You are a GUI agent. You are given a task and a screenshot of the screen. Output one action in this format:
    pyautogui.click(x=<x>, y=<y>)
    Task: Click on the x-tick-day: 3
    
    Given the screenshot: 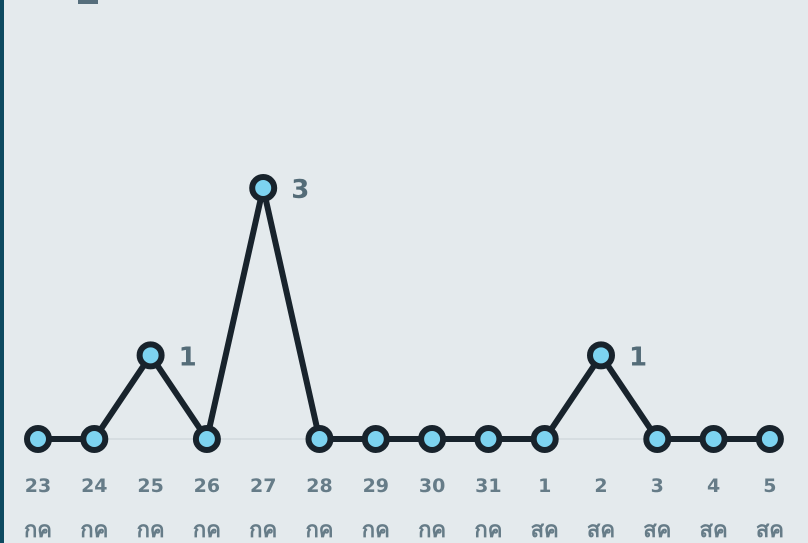 What is the action you would take?
    pyautogui.click(x=657, y=486)
    